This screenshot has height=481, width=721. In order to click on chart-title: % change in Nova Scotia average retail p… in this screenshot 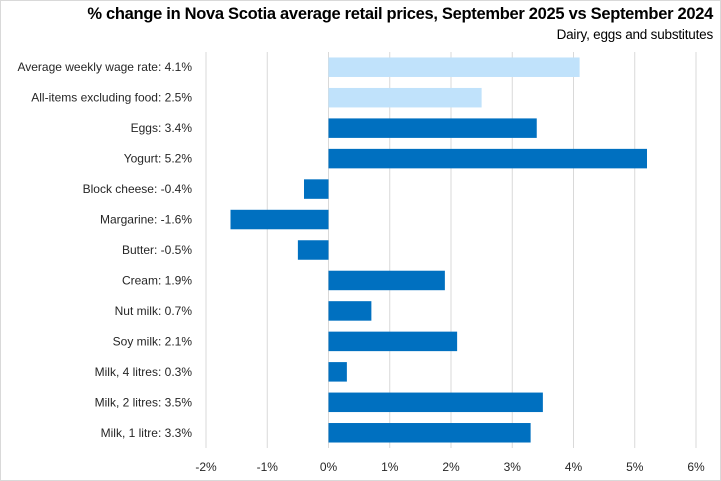, I will do `click(400, 14)`.